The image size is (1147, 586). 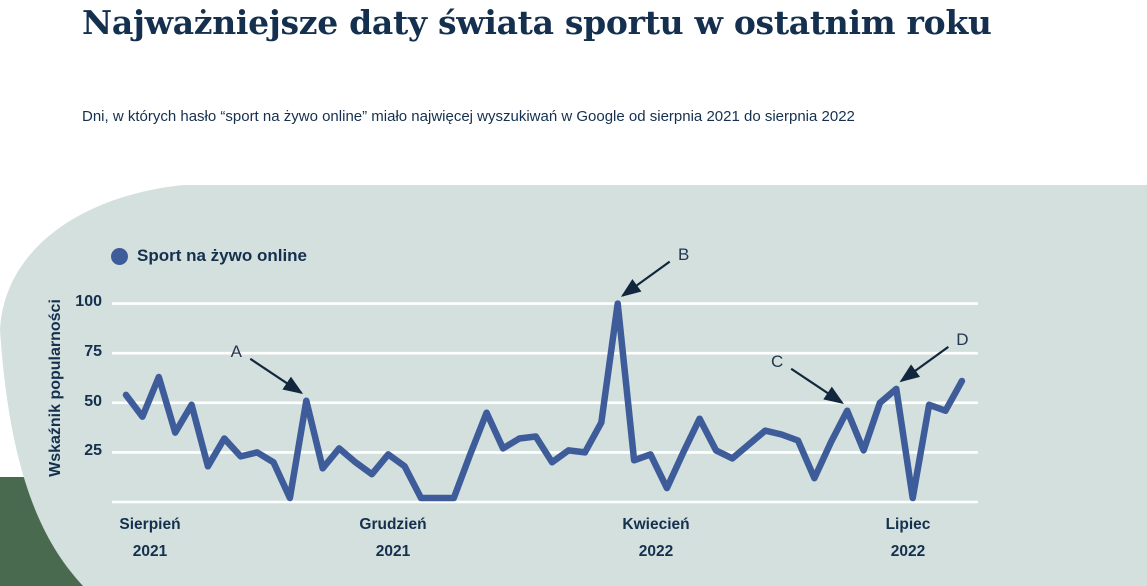 I want to click on x-tick-lipiec-2022: Lipiec 2022, so click(x=908, y=538).